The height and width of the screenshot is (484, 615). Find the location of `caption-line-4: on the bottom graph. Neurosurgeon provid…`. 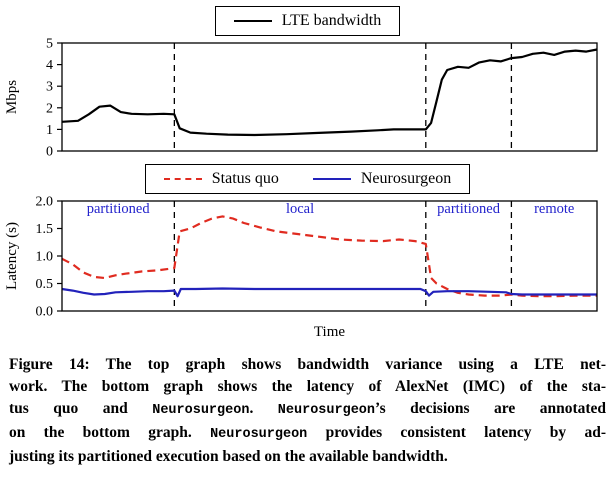

caption-line-4: on the bottom graph. Neurosurgeon provid… is located at coordinates (307, 434).